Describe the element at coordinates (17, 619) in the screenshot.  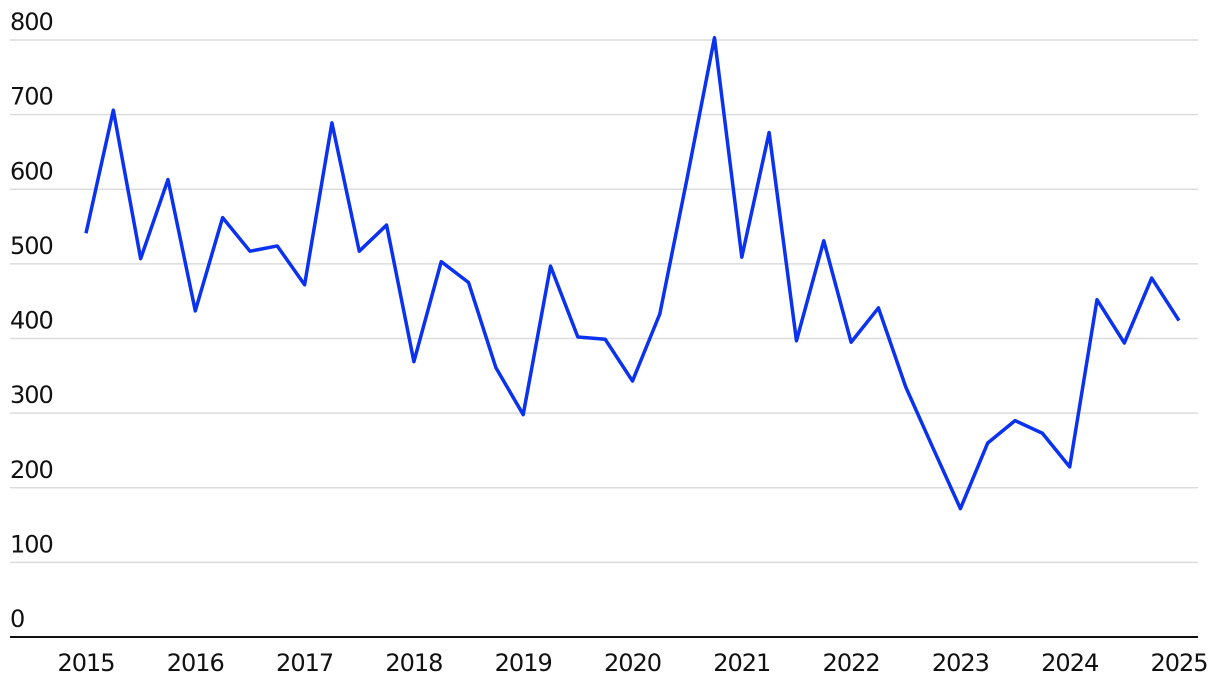
I see `y-tick-label: 0` at that location.